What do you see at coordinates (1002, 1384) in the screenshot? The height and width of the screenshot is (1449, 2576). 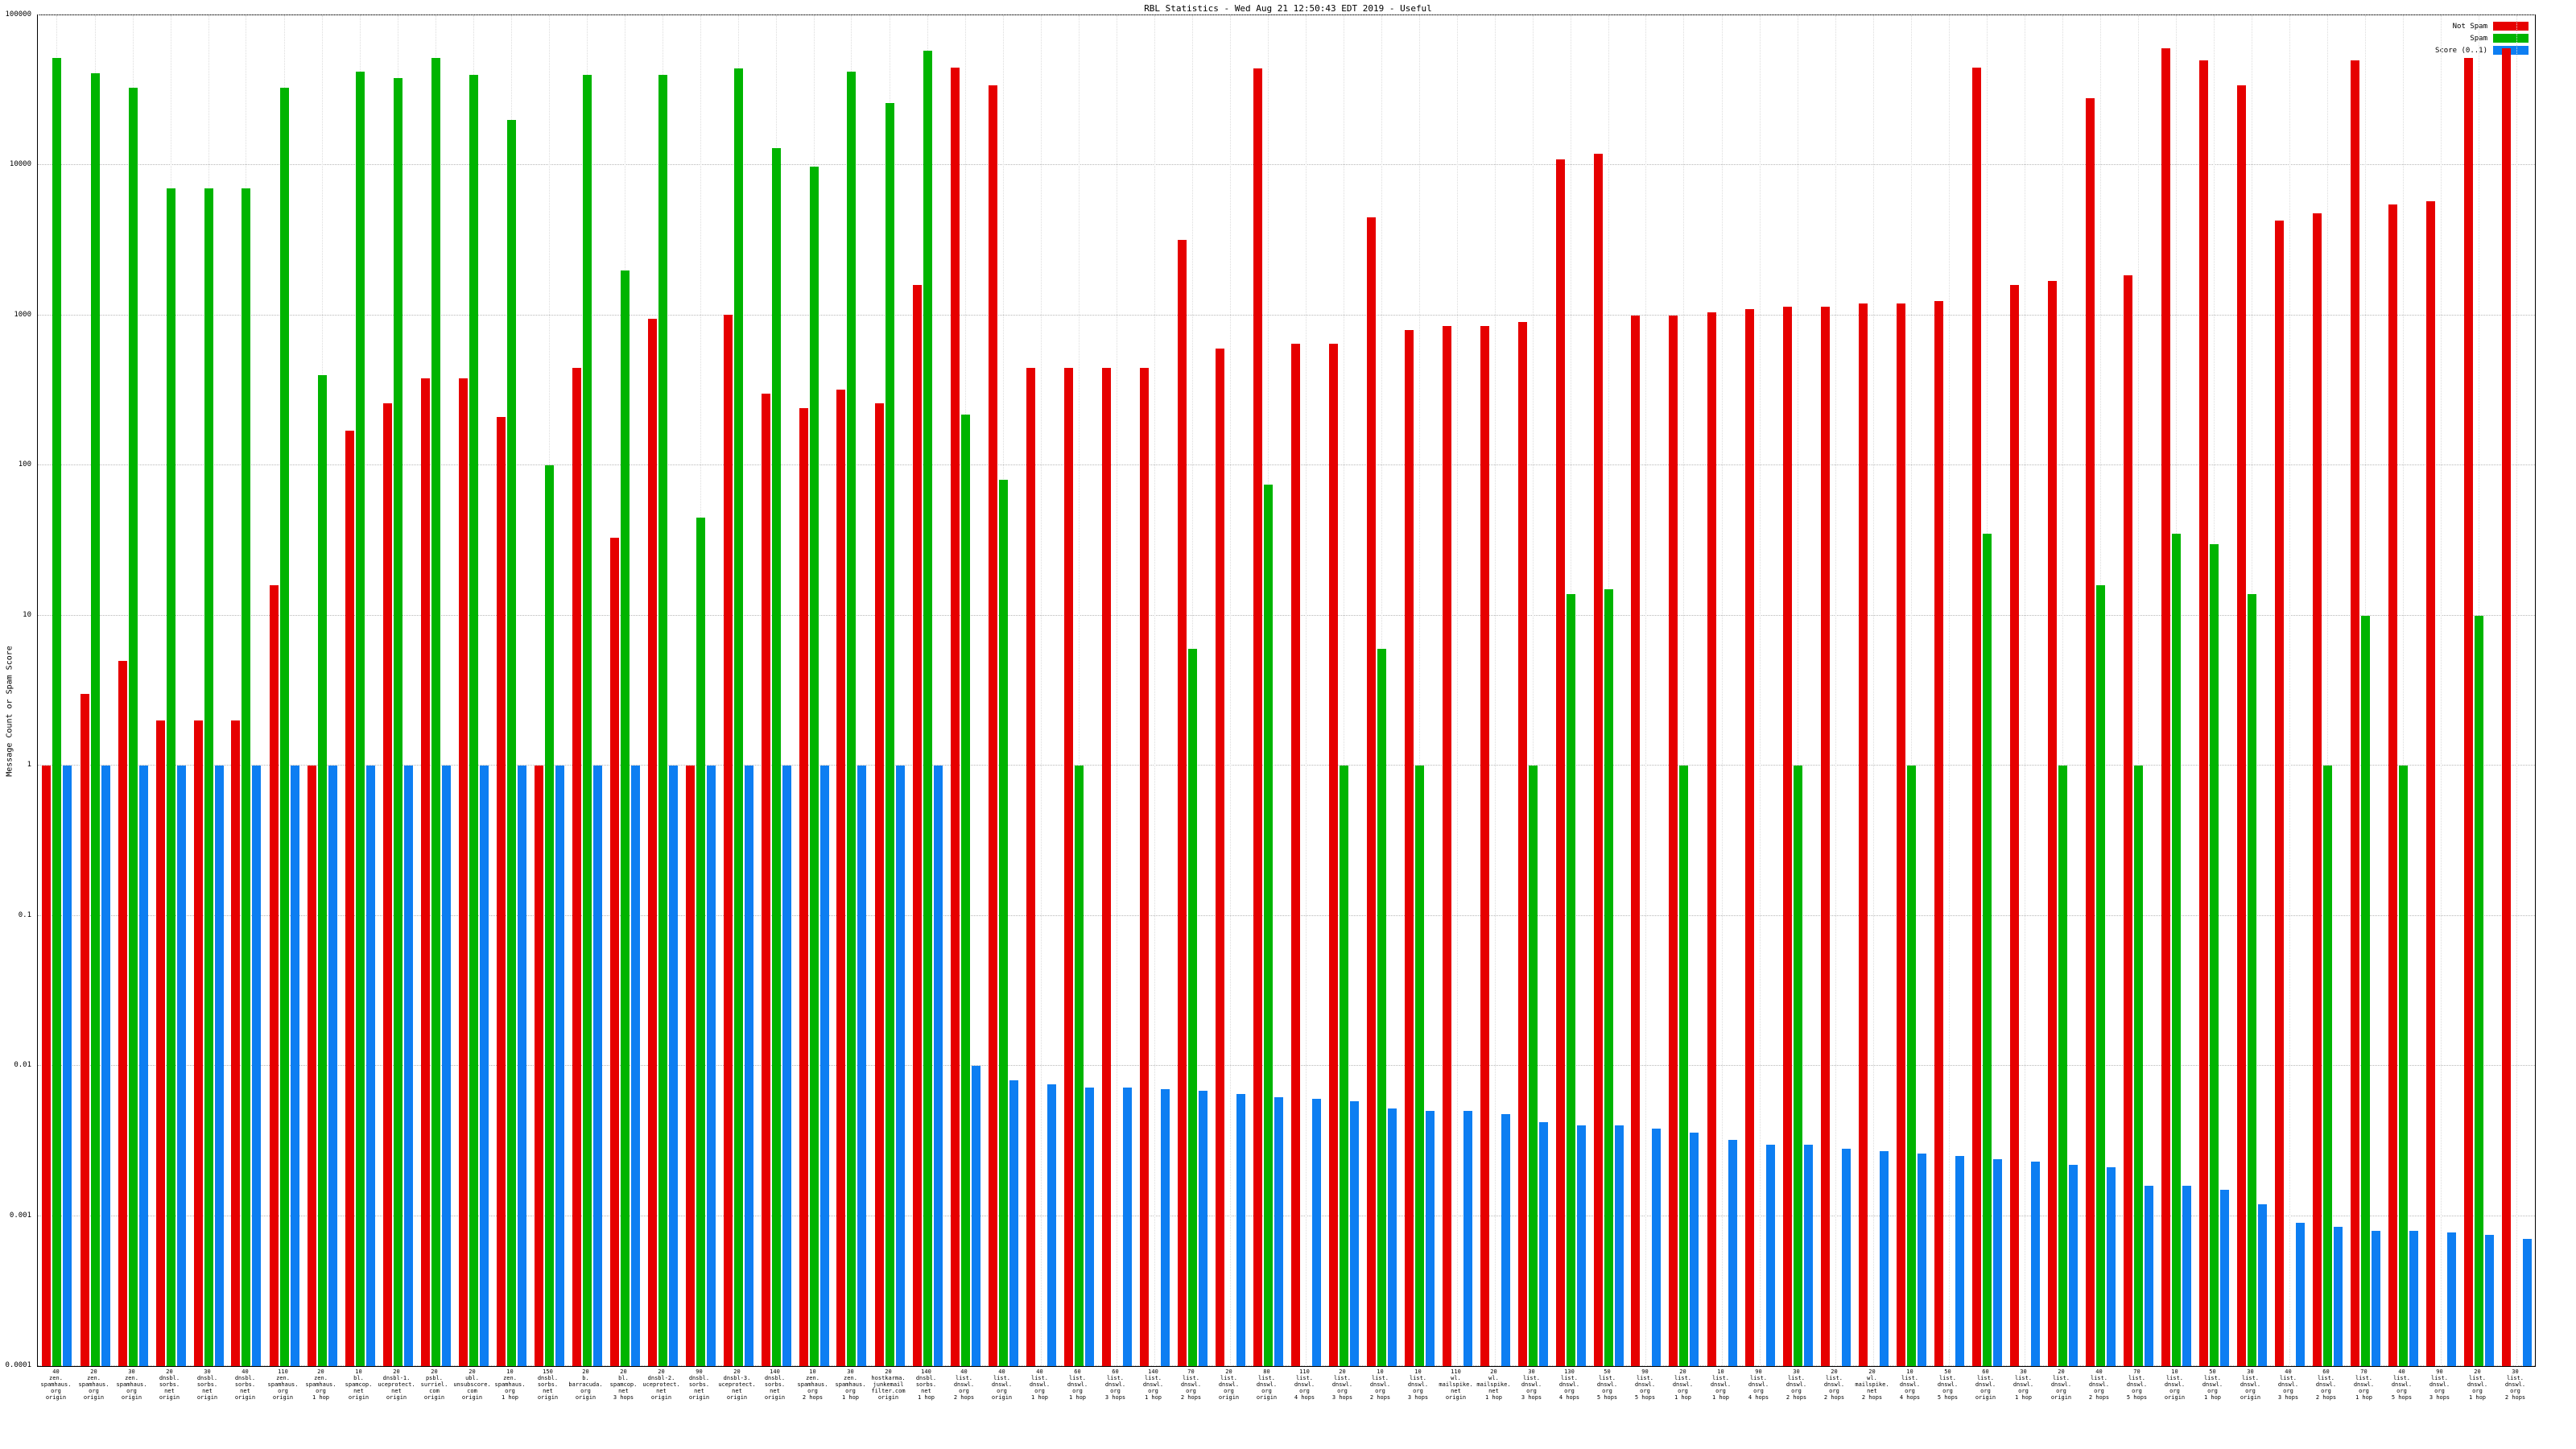 I see `x-tick-label: 40 list. dnswl. org origin` at bounding box center [1002, 1384].